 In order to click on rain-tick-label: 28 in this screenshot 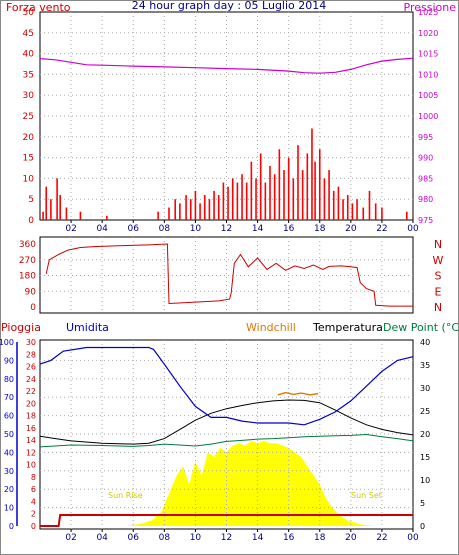, I will do `click(31, 354)`.